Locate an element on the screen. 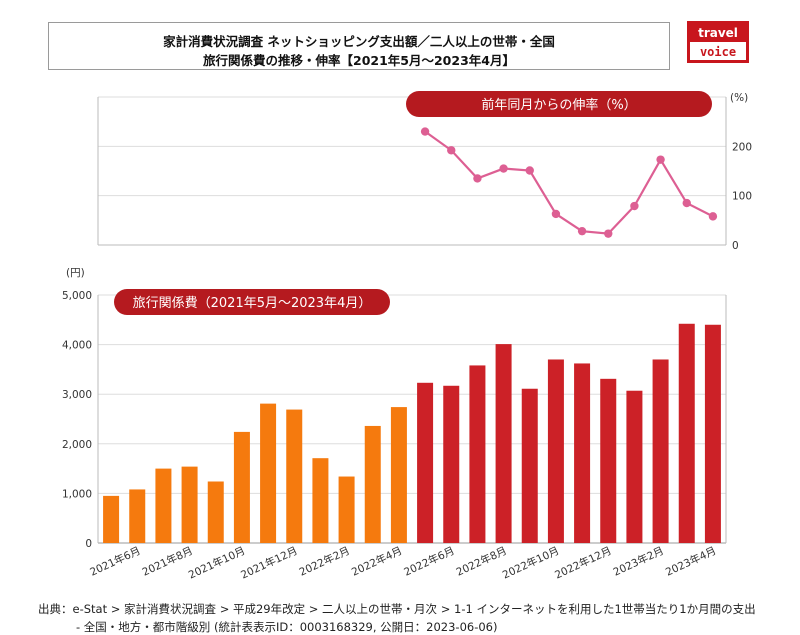 This screenshot has width=800, height=635. bar-x-tick-label: 2023年2月 is located at coordinates (638, 561).